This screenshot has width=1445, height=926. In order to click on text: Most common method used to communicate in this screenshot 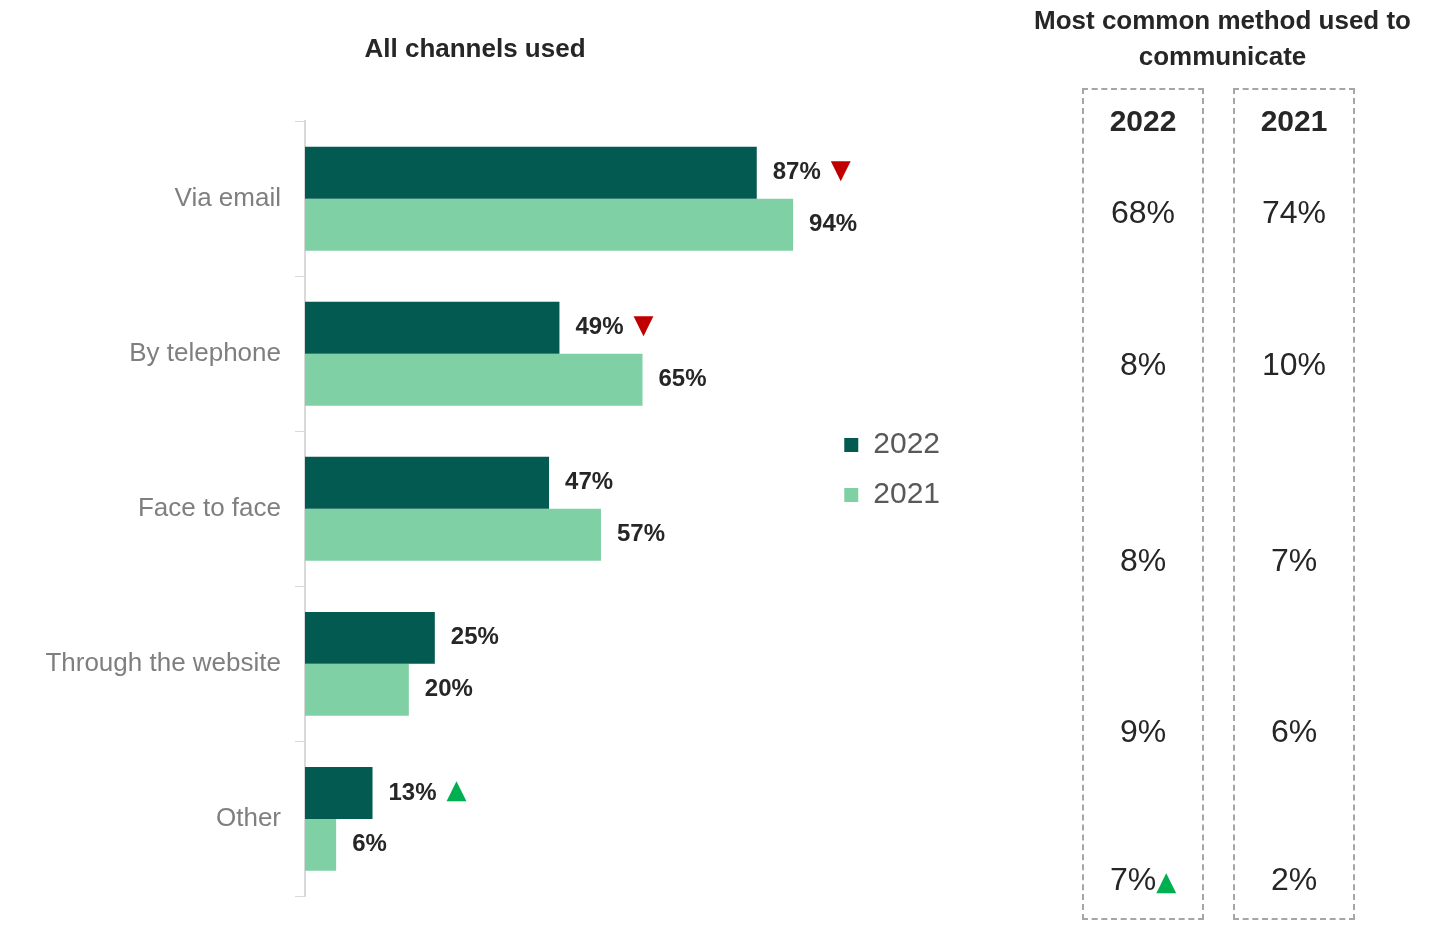, I will do `click(1222, 38)`.